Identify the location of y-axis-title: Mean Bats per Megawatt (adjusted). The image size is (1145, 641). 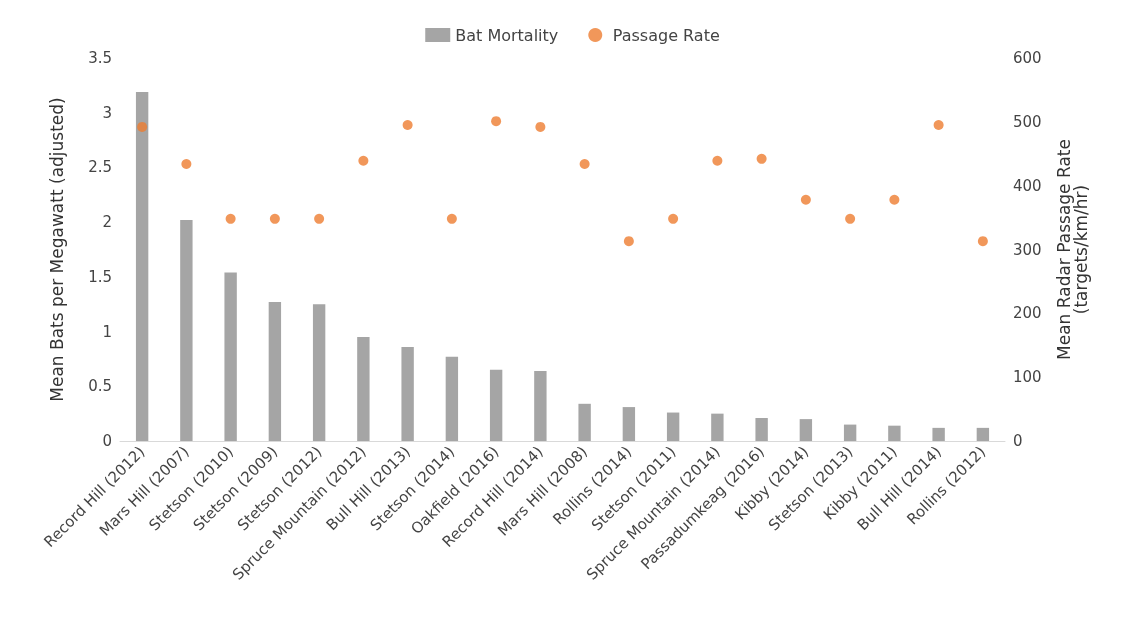
(56, 249).